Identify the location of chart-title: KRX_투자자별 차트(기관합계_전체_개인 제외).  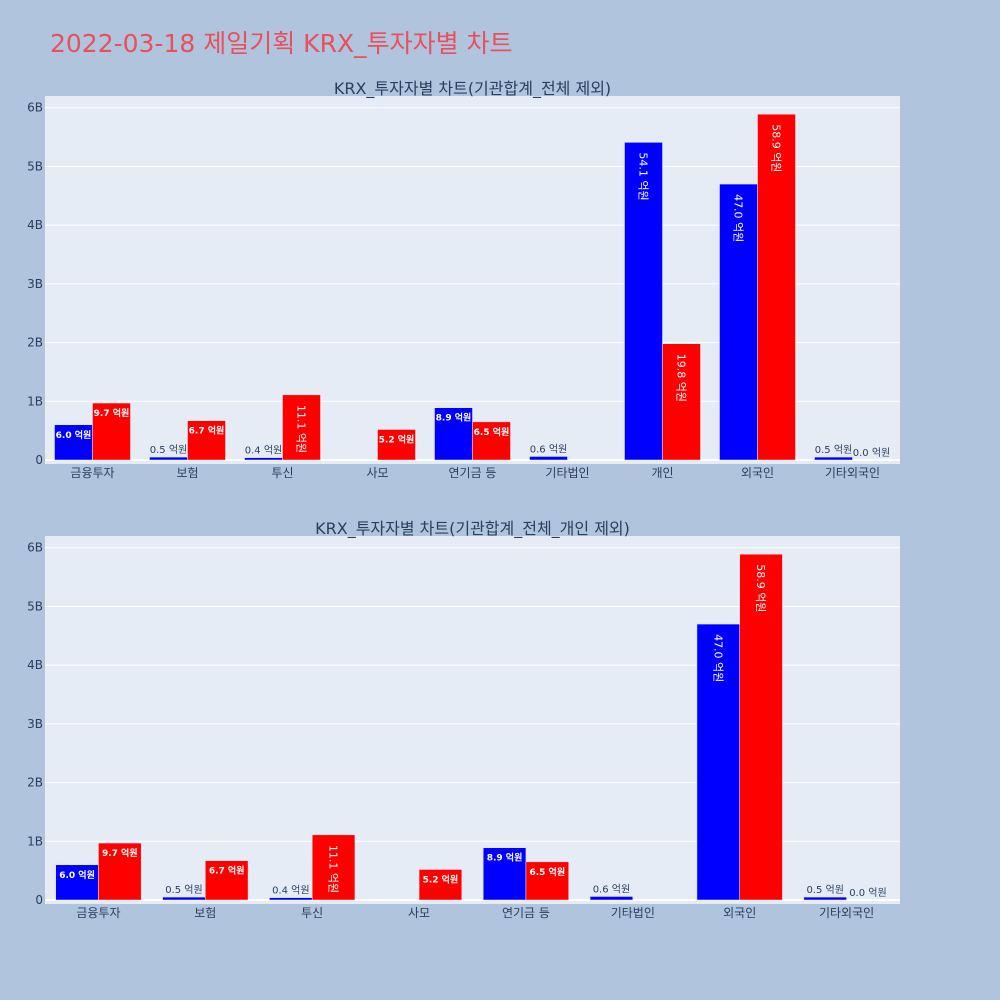
(472, 529).